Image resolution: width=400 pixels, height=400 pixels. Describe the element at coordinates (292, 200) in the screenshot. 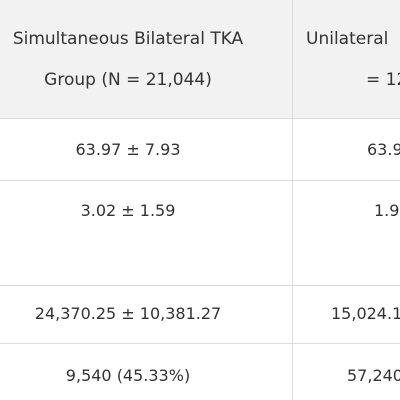

I see `column-border` at that location.